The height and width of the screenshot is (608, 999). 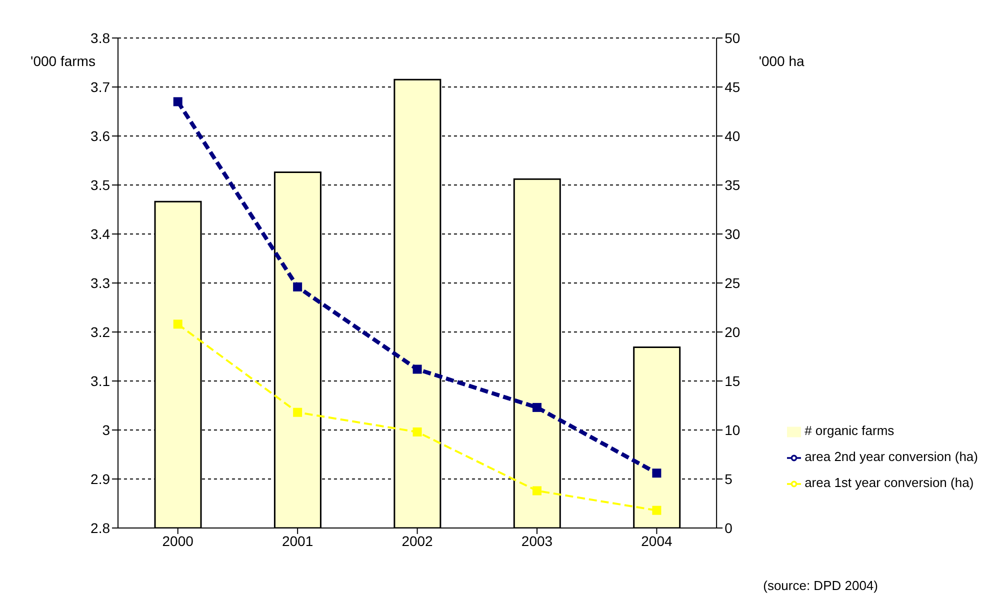 I want to click on x-tick-label: 2000, so click(x=178, y=540).